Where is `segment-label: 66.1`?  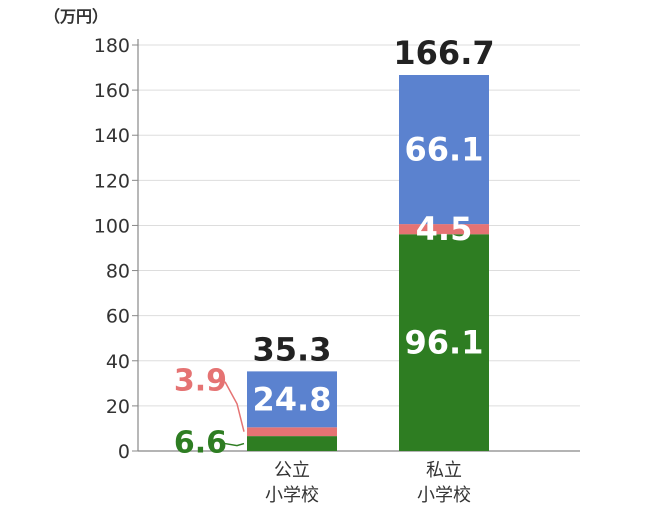
segment-label: 66.1 is located at coordinates (444, 150).